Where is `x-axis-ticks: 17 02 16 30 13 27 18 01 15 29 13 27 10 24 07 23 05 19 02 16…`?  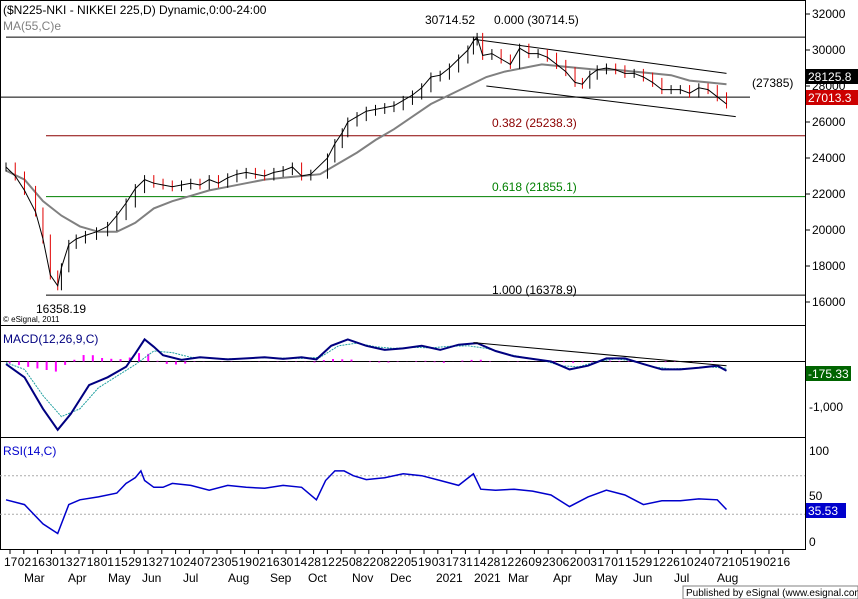
x-axis-ticks: 17 02 16 30 13 27 18 01 15 29 13 27 10 24 07 23 05 19 02 16… is located at coordinates (397, 567).